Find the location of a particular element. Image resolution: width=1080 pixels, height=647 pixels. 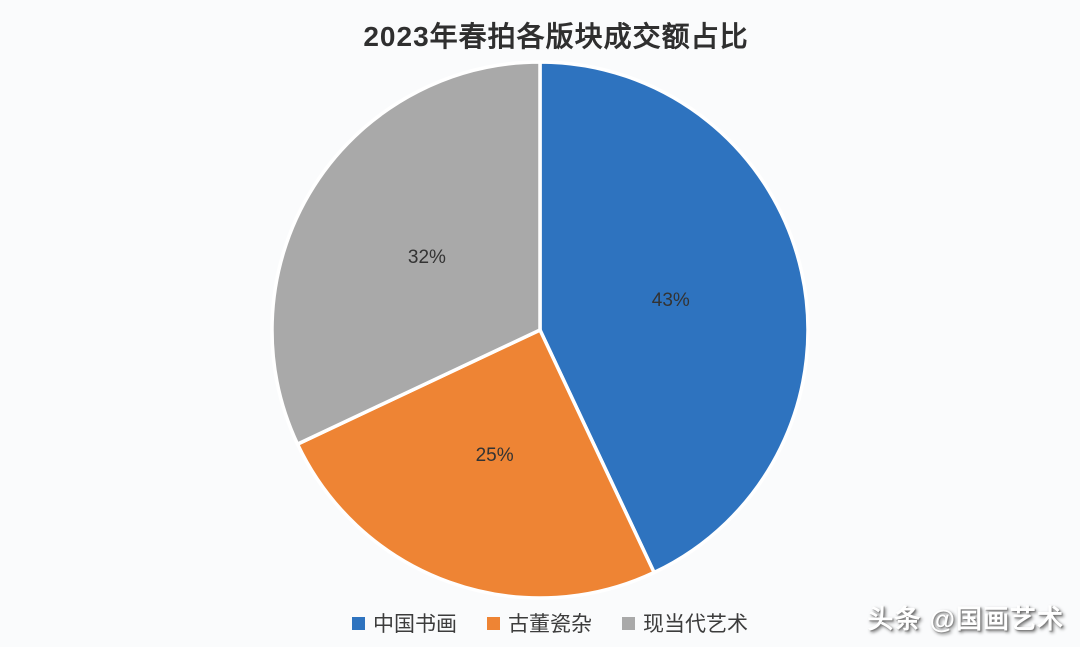

pie-slice-古董瓷杂 is located at coordinates (475, 464).